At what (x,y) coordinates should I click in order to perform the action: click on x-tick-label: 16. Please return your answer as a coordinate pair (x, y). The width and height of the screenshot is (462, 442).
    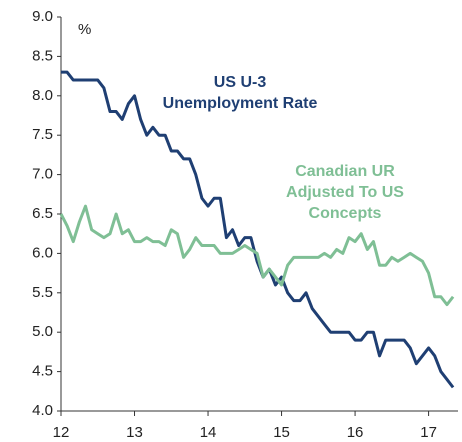
    Looking at the image, I should click on (355, 432).